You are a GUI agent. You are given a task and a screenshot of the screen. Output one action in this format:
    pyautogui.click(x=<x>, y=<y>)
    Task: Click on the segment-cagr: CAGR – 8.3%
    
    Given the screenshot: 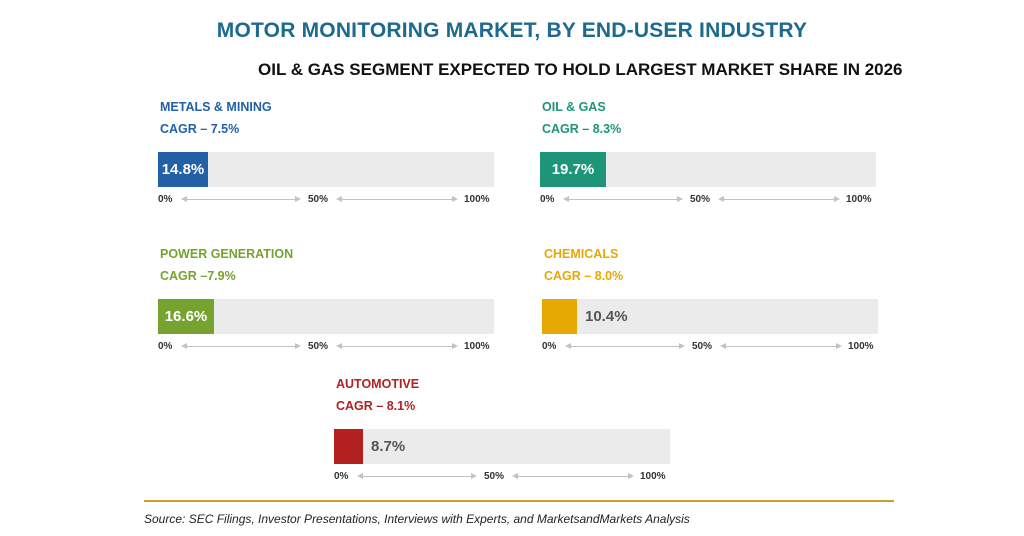 What is the action you would take?
    pyautogui.click(x=582, y=129)
    